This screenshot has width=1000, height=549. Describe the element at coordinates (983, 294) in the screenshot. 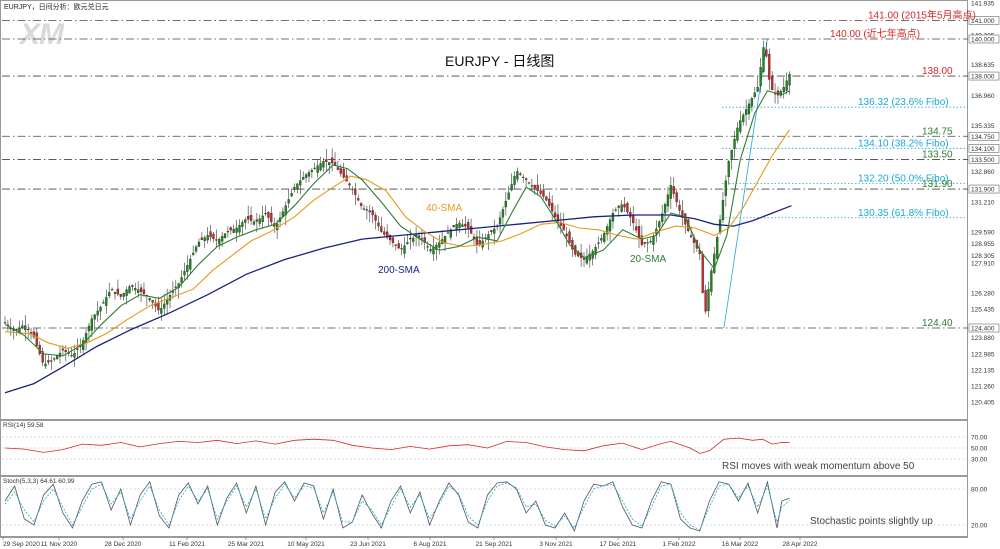

I see `y-tick-label: 126.280` at that location.